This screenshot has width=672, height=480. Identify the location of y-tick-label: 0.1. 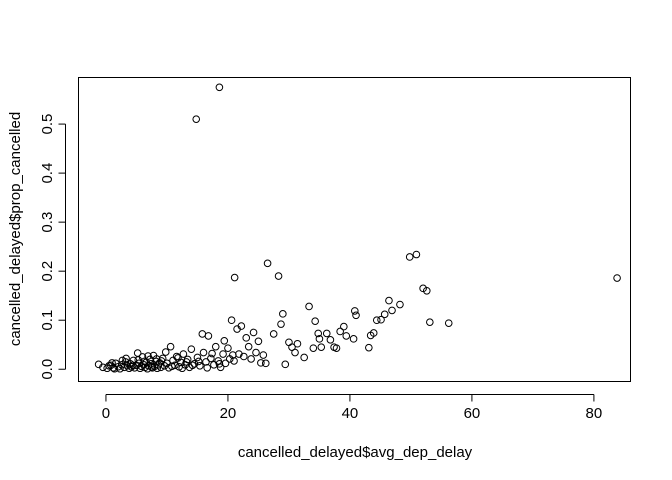
(47, 320).